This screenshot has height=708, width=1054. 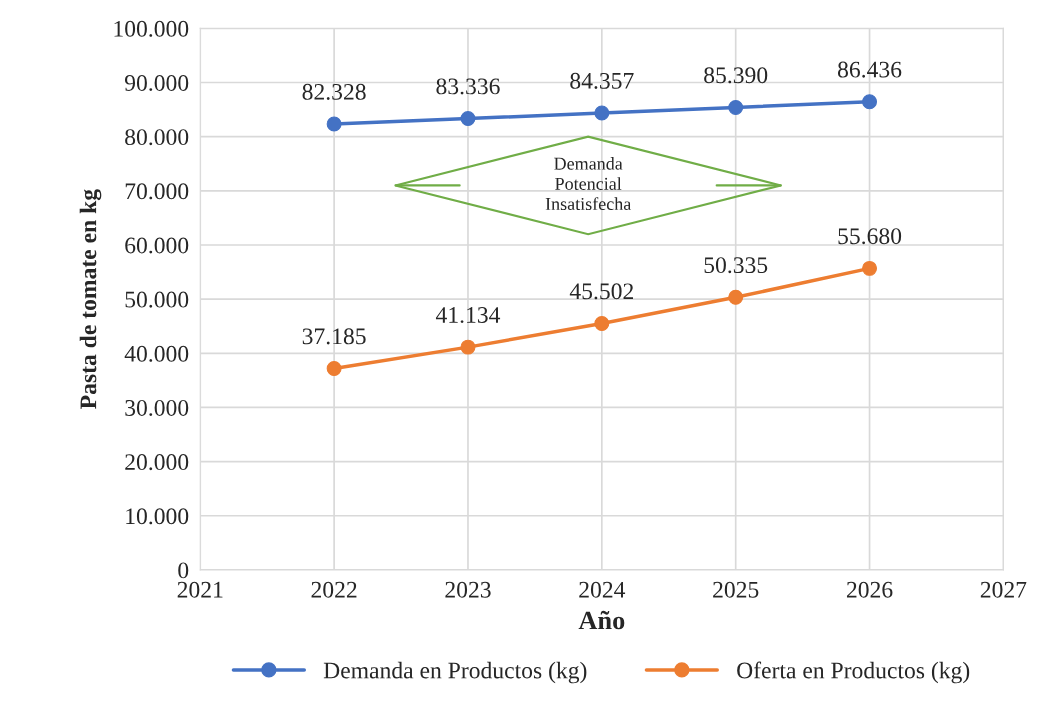 What do you see at coordinates (602, 589) in the screenshot?
I see `x-tick-label: 2024` at bounding box center [602, 589].